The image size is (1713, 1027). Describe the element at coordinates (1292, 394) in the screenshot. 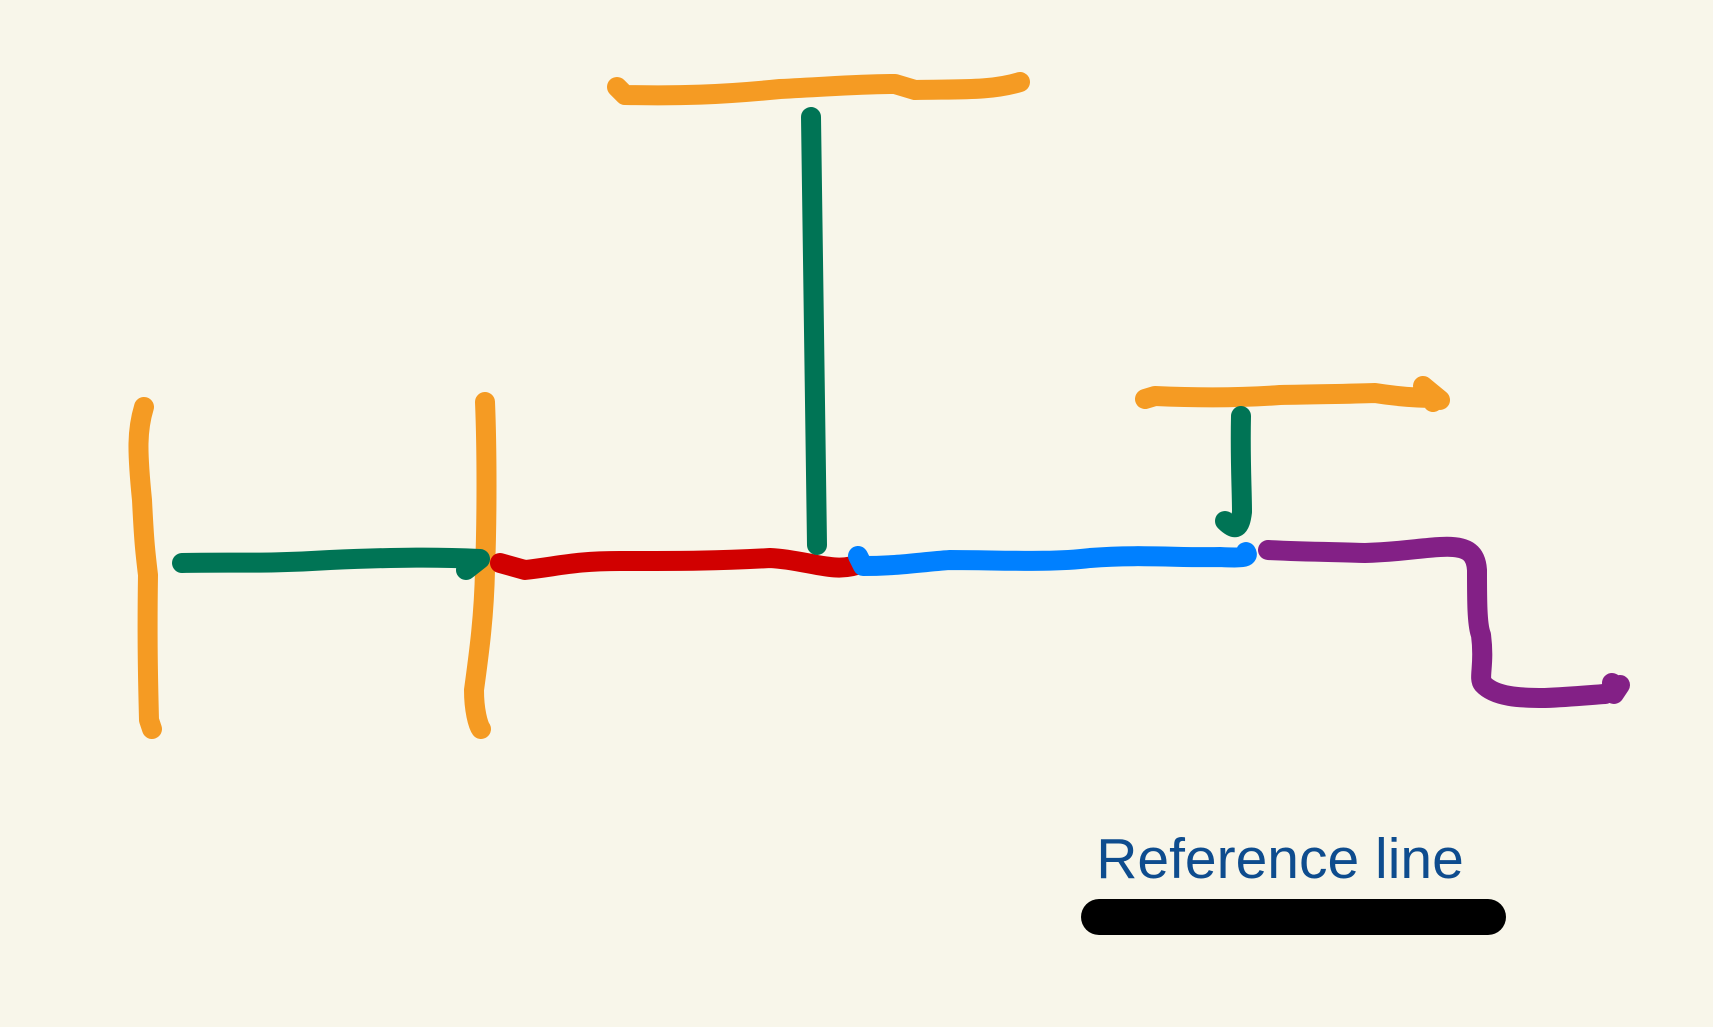

I see `right-horizontal-orange-stroke` at that location.